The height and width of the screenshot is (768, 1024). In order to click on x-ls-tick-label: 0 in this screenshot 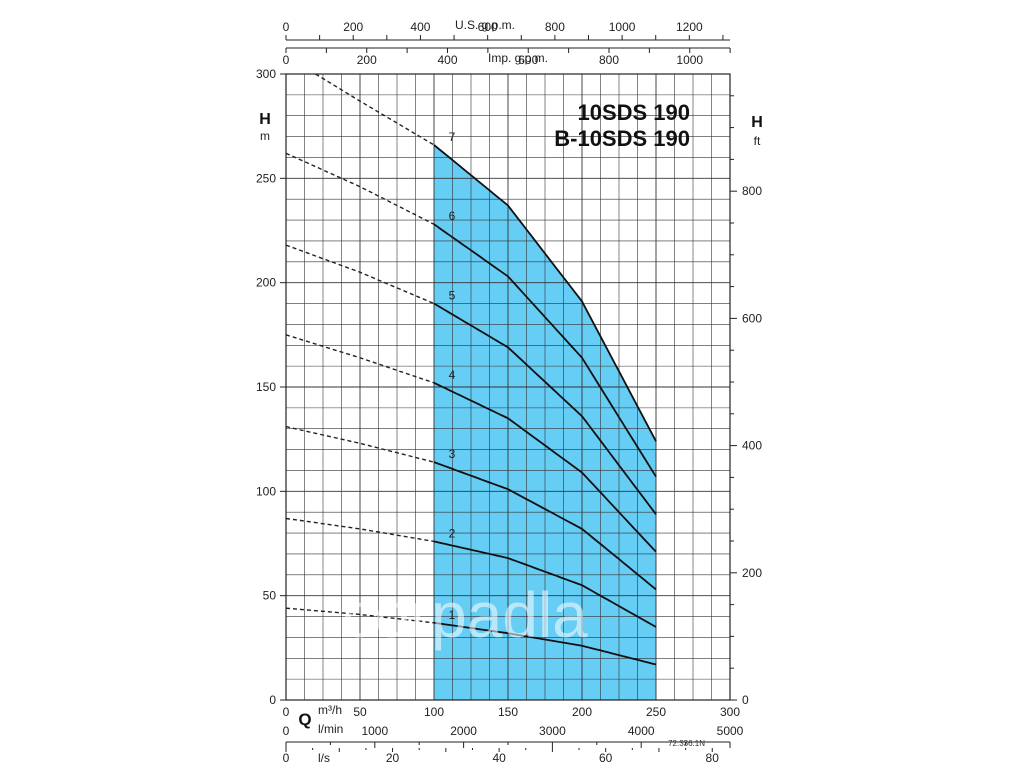, I will do `click(286, 758)`.